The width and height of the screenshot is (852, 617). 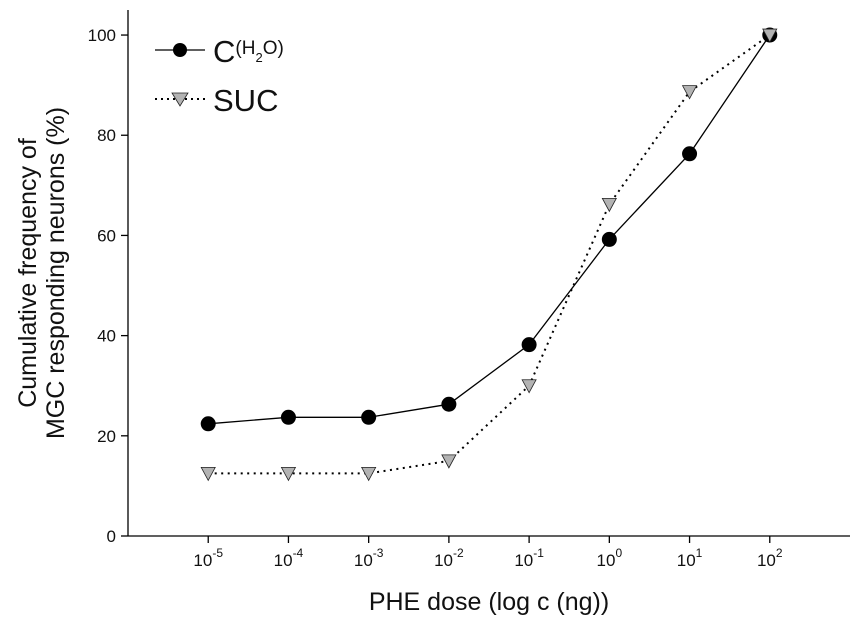 What do you see at coordinates (529, 558) in the screenshot?
I see `x-tick-label: 10⁻¹` at bounding box center [529, 558].